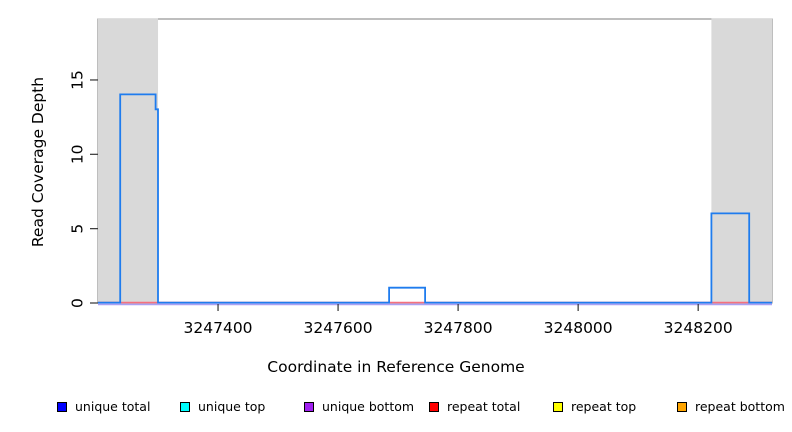  I want to click on x-axis-tick-label: 3248200, so click(698, 328).